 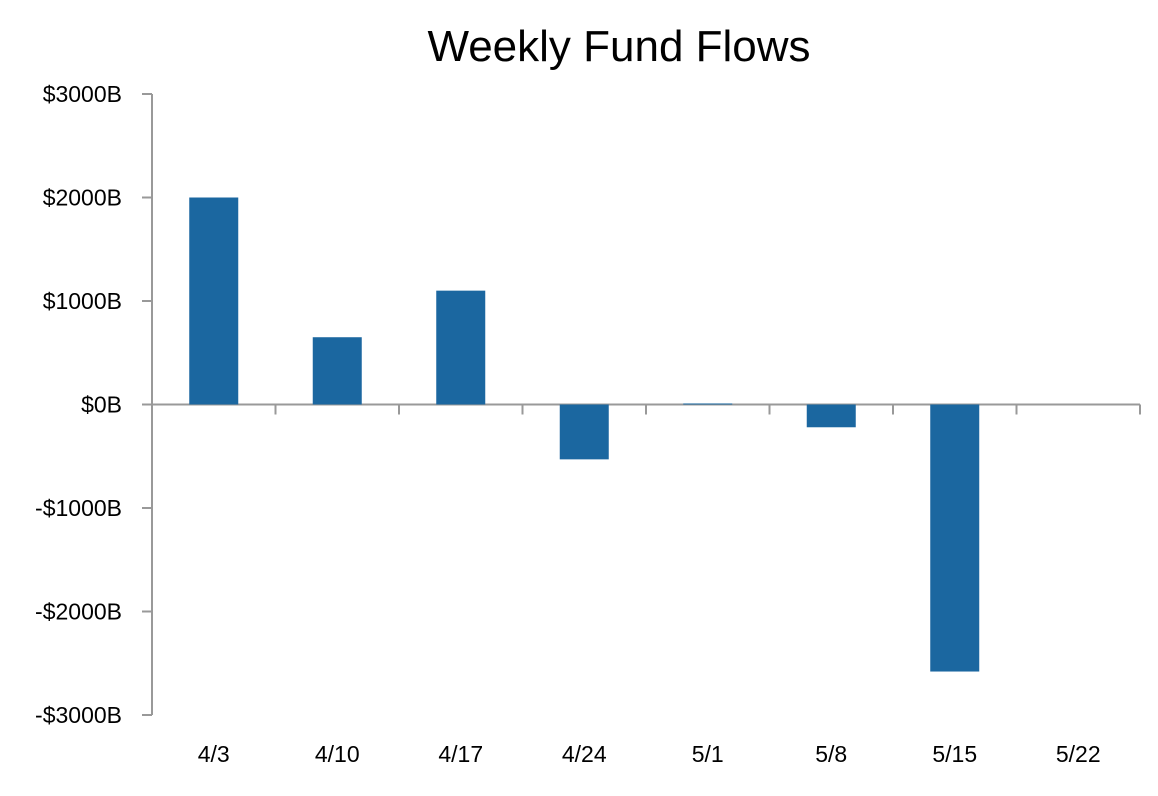 I want to click on chart-title: Weekly Fund Flows, so click(x=618, y=46).